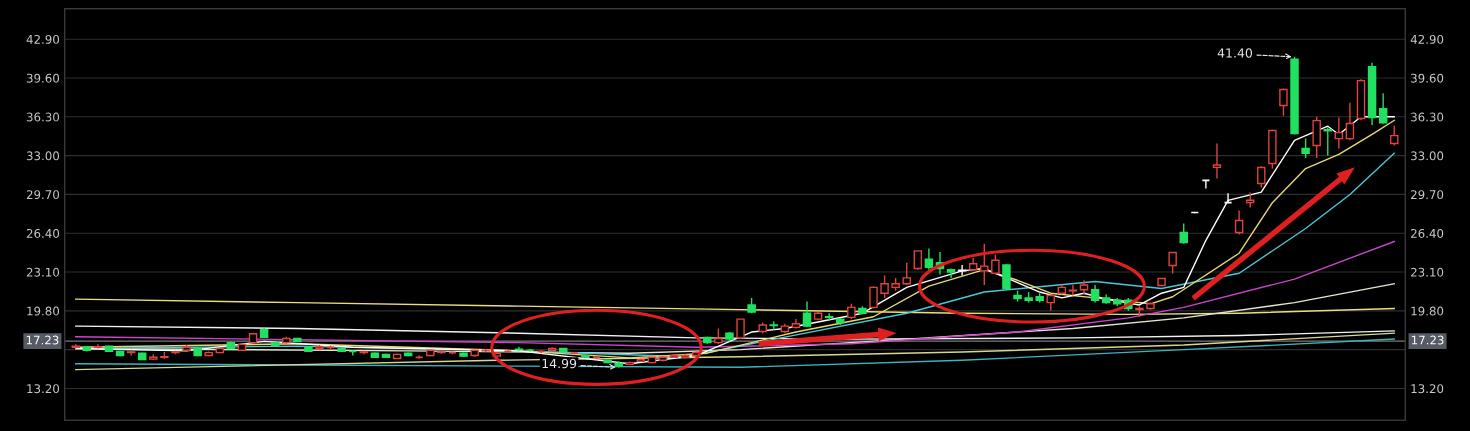  What do you see at coordinates (1427, 195) in the screenshot?
I see `y2-tick-label: 29.70` at bounding box center [1427, 195].